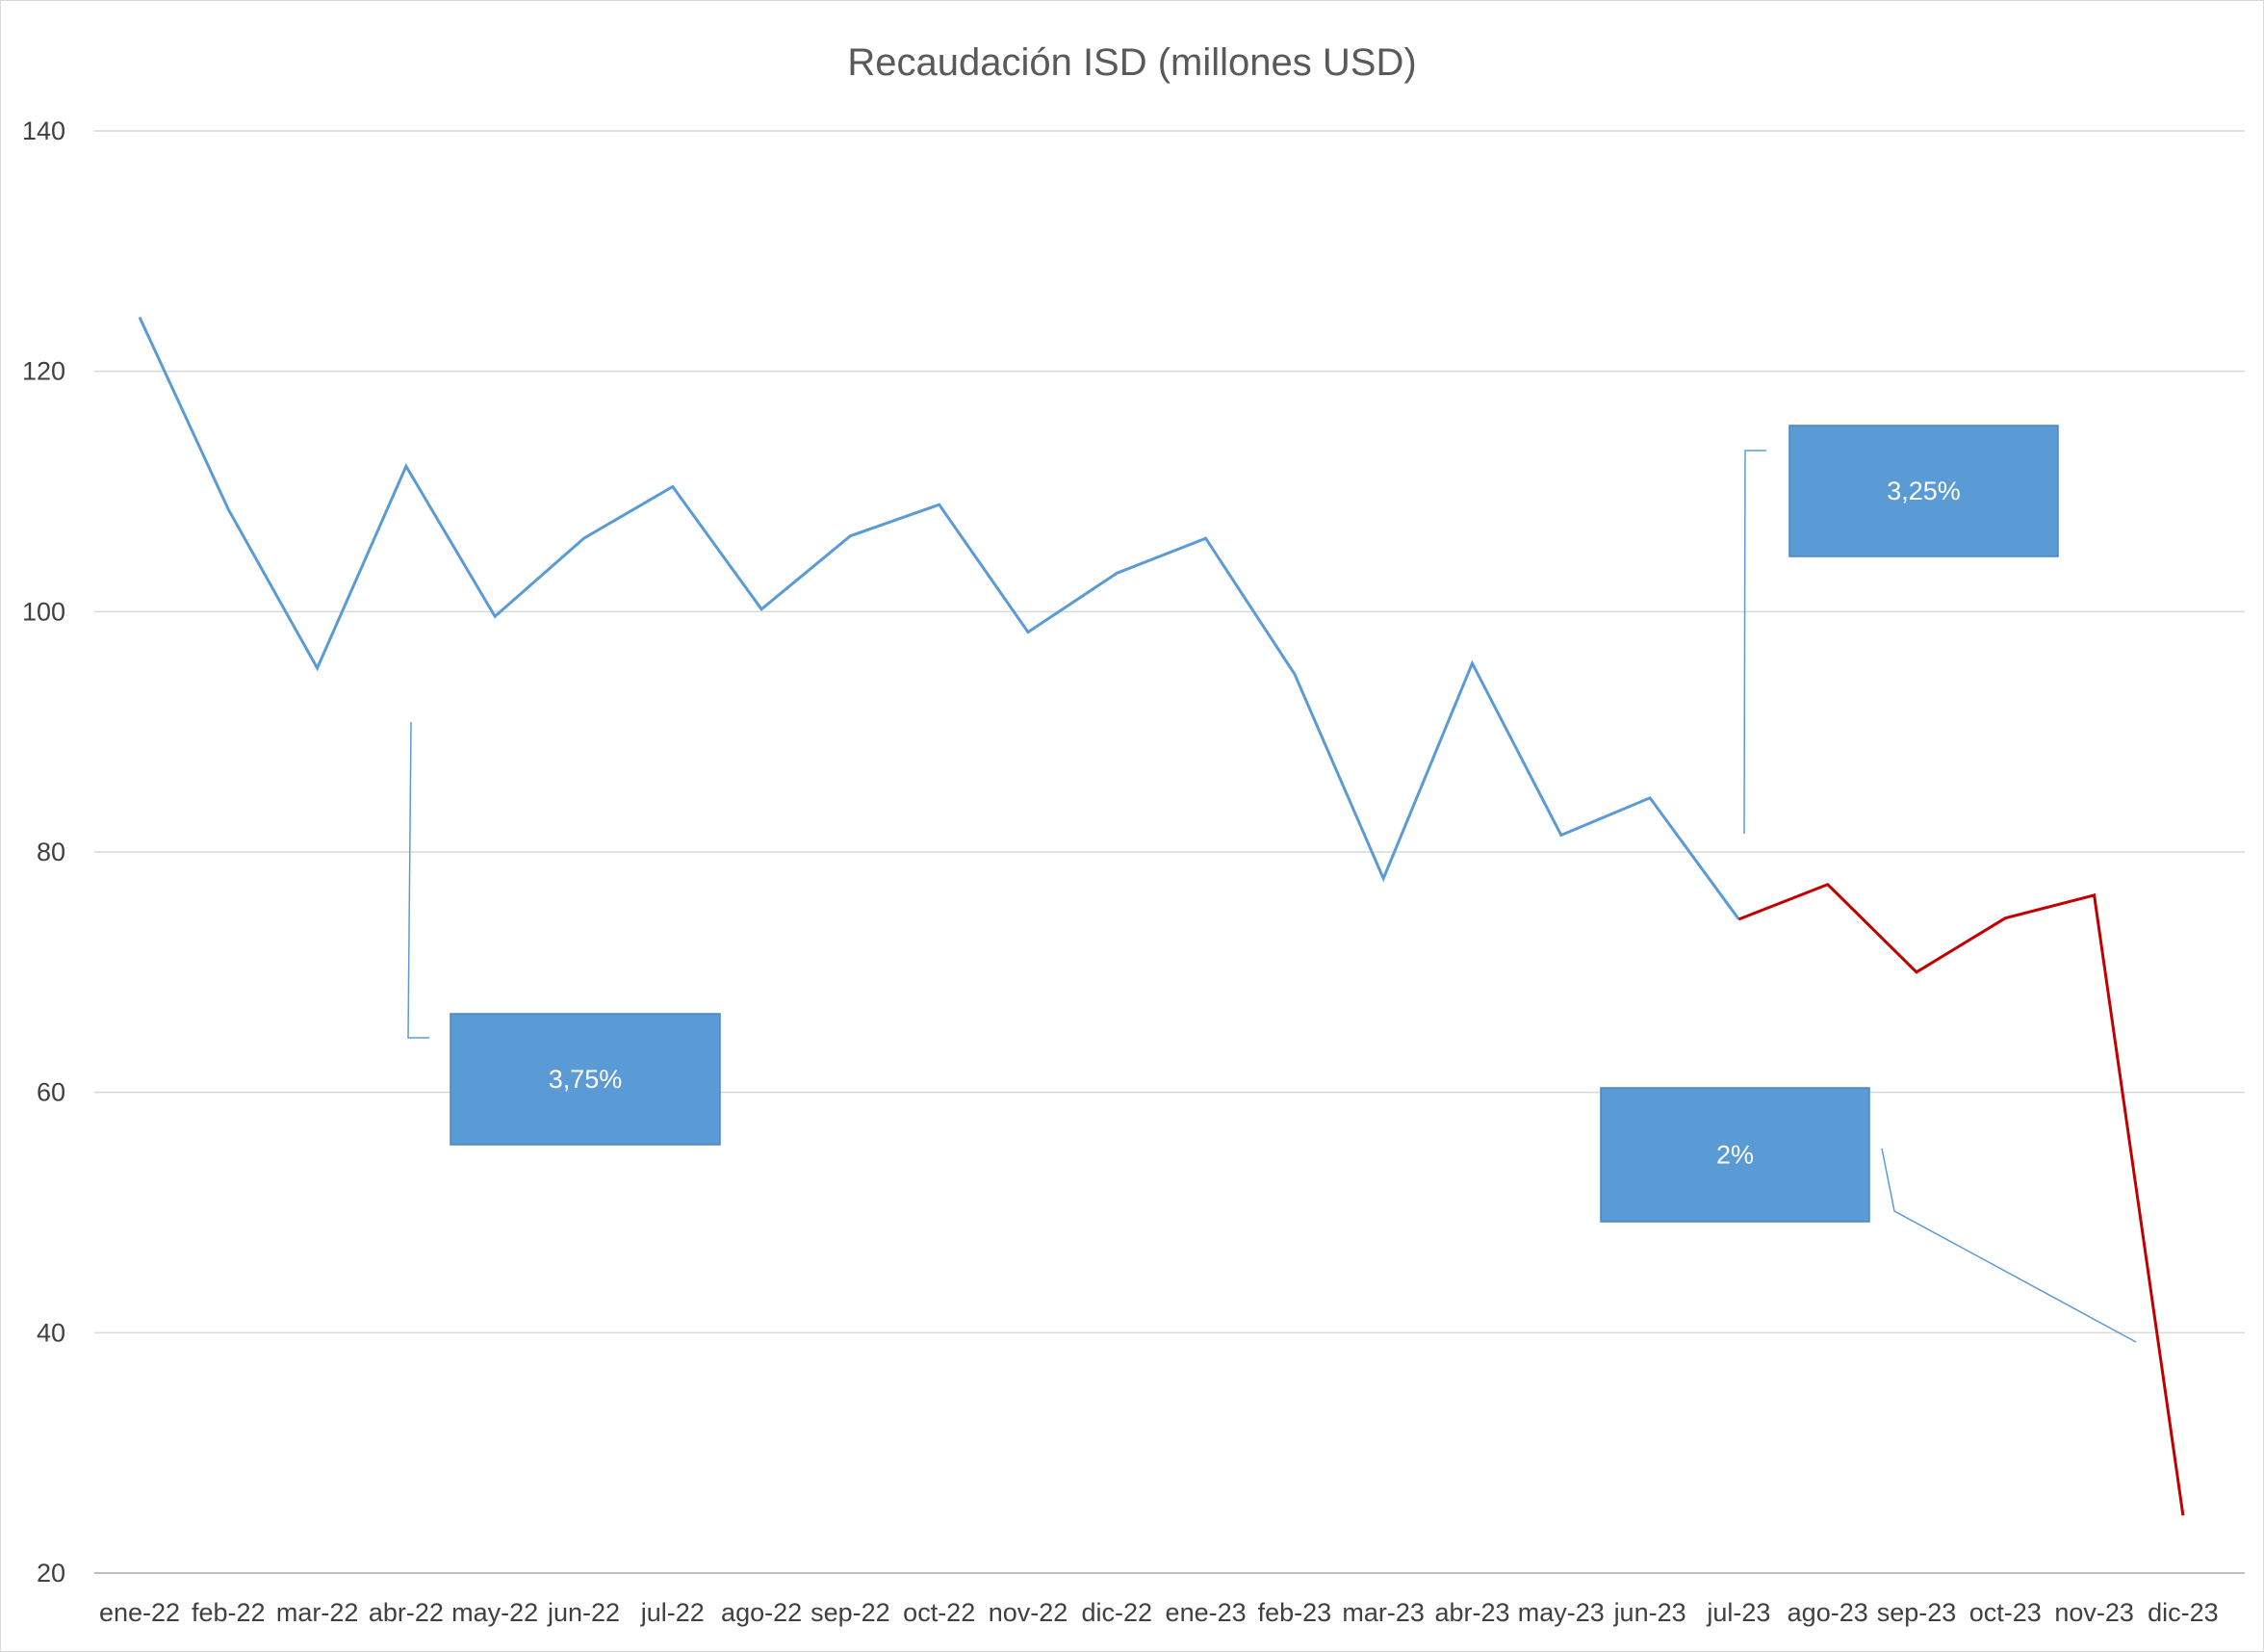 This screenshot has height=1652, width=2264. Describe the element at coordinates (51, 1092) in the screenshot. I see `y-tick-label: 60` at that location.